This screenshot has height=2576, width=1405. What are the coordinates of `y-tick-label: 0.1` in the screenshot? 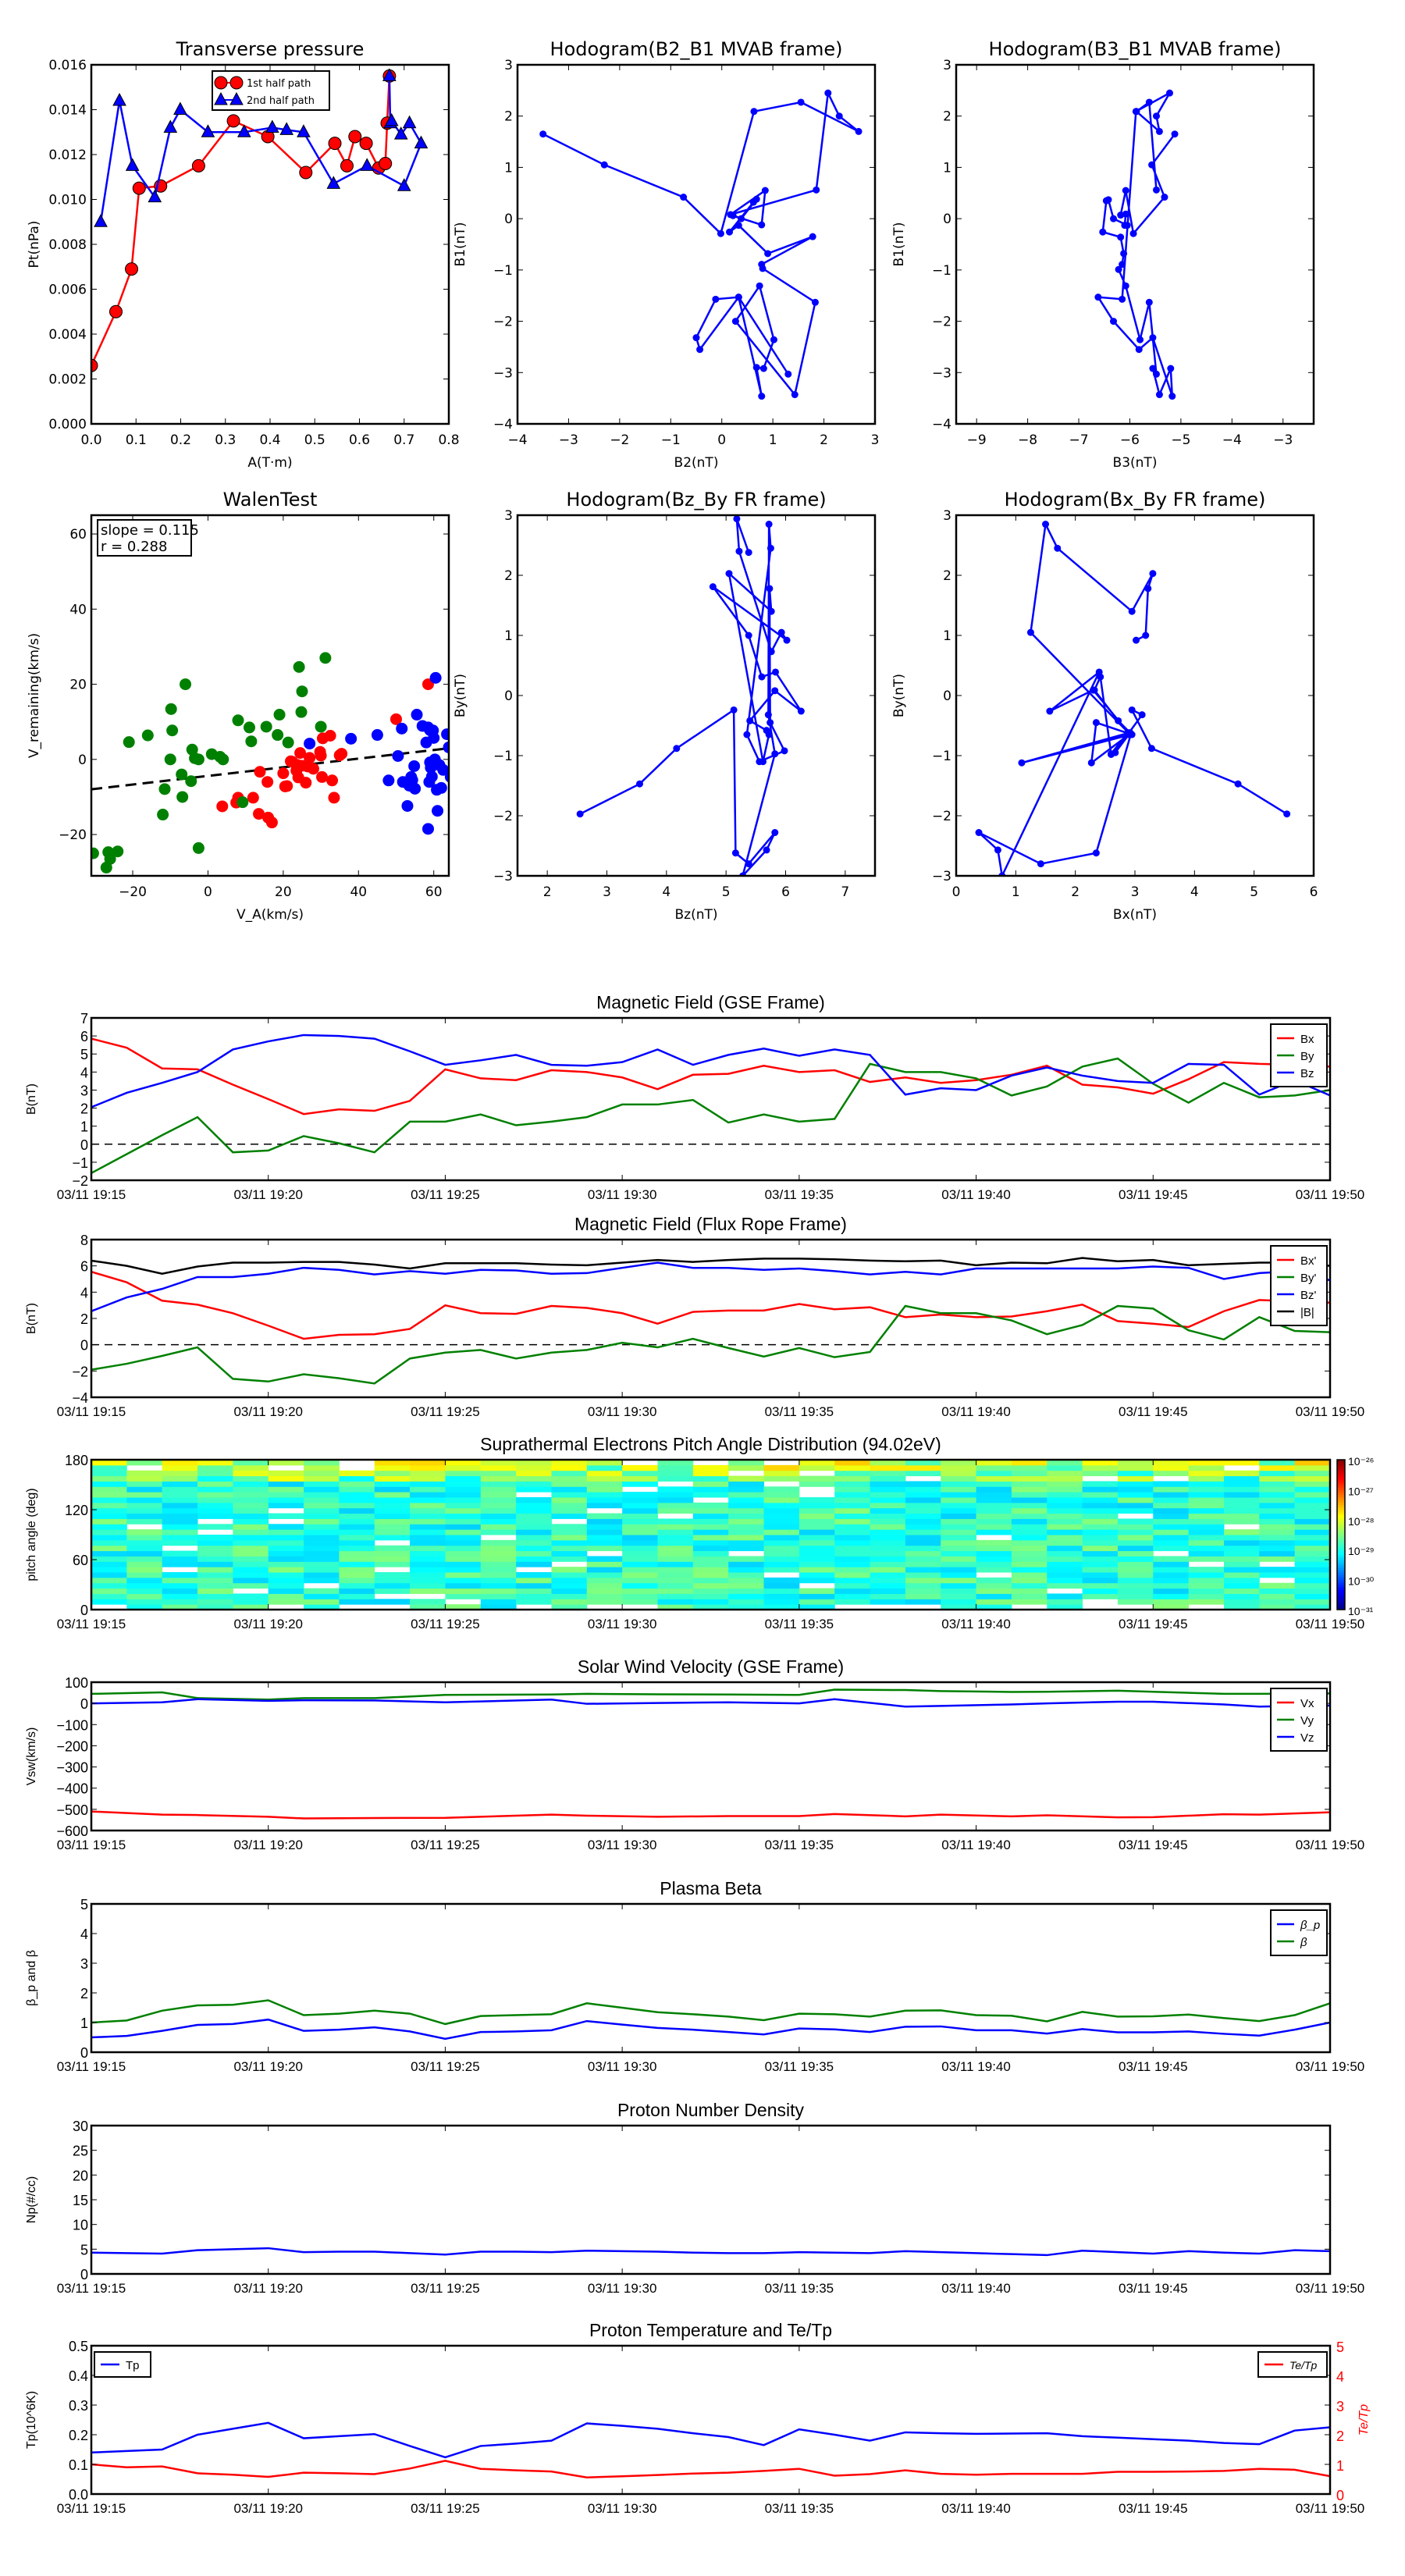 It's located at (78, 2465).